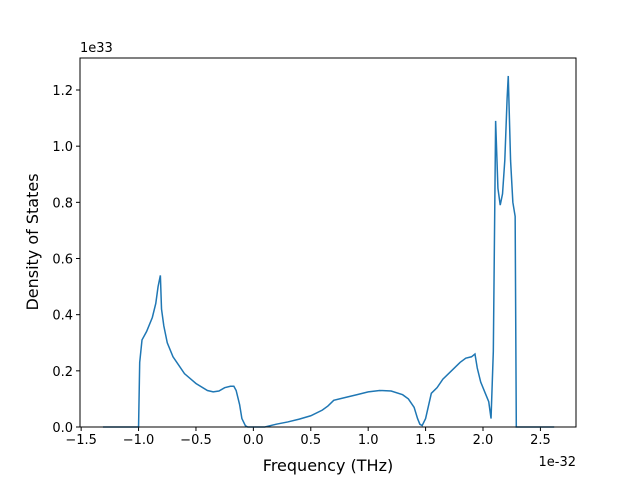  What do you see at coordinates (310, 440) in the screenshot?
I see `x-tick-label: 0.5` at bounding box center [310, 440].